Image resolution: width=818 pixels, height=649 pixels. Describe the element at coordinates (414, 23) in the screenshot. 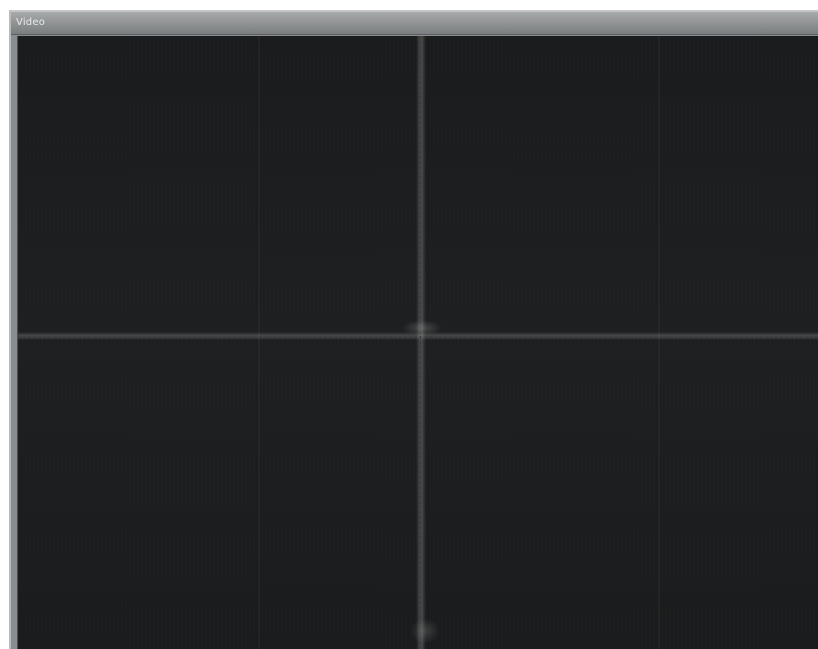

I see `title-bar: Video` at that location.